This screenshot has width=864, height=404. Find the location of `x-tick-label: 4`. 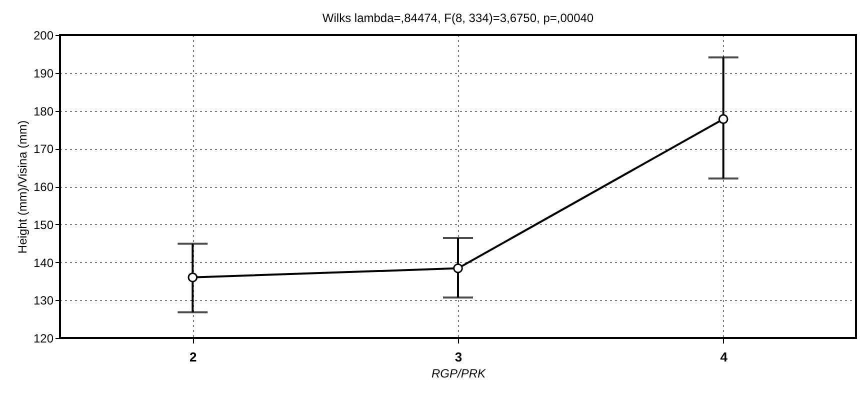

x-tick-label: 4 is located at coordinates (724, 357).